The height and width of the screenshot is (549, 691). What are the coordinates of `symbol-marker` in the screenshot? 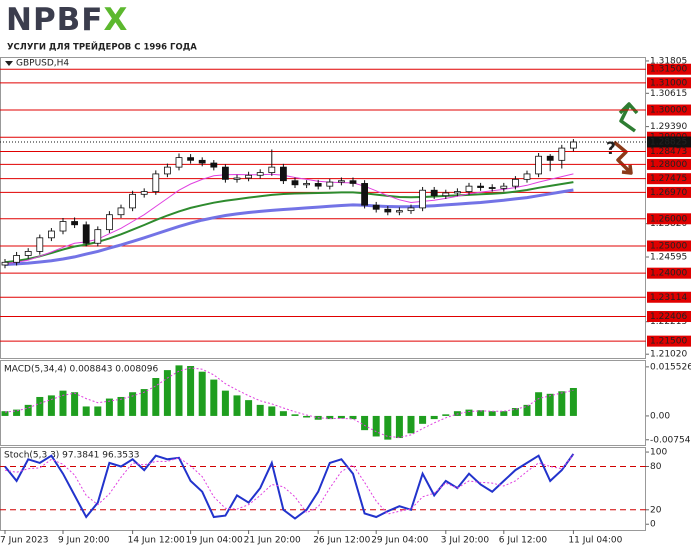 It's located at (9, 63).